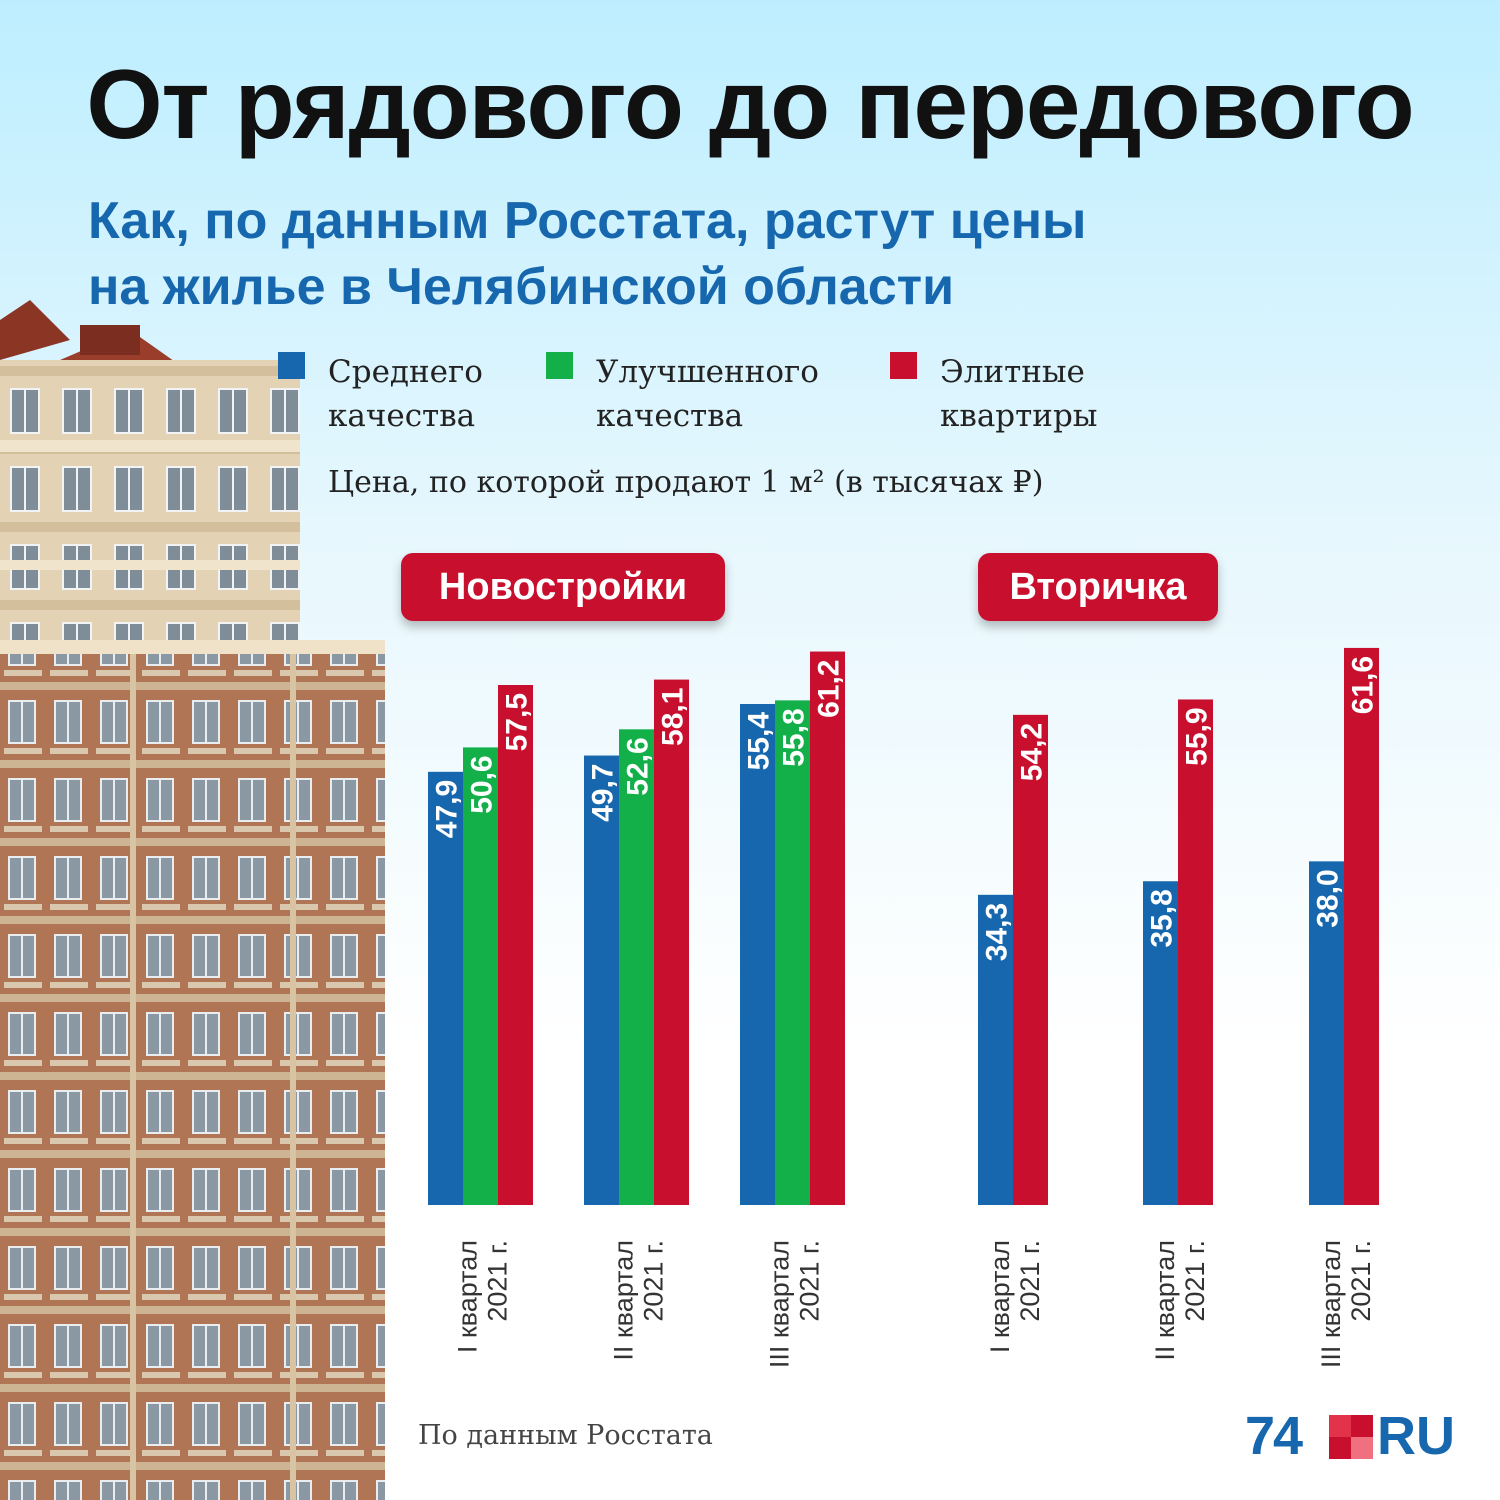 The height and width of the screenshot is (1500, 1500). Describe the element at coordinates (997, 932) in the screenshot. I see `bar-value-label: 34,3` at that location.